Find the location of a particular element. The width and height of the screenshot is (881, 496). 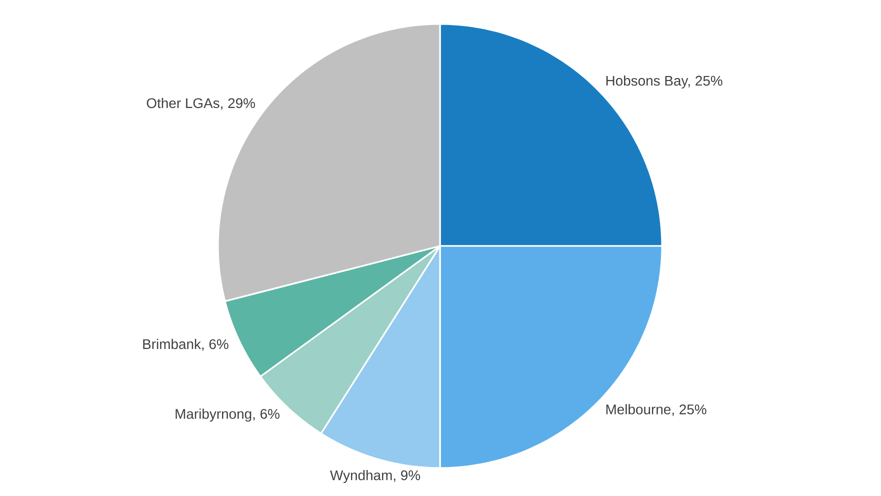

slice-label: Melbourne, 25% is located at coordinates (656, 410).